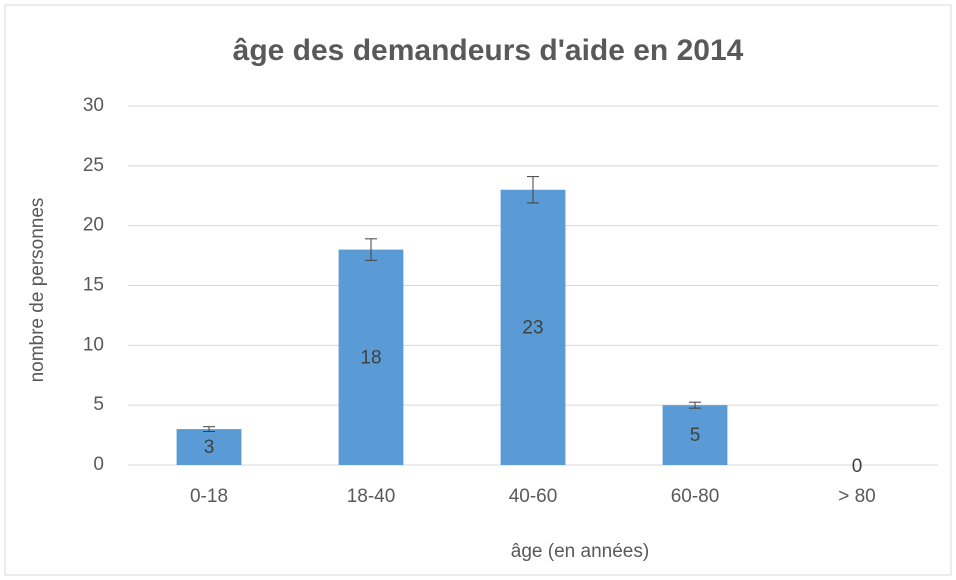  Describe the element at coordinates (695, 496) in the screenshot. I see `x-tick-label: 60-80` at that location.